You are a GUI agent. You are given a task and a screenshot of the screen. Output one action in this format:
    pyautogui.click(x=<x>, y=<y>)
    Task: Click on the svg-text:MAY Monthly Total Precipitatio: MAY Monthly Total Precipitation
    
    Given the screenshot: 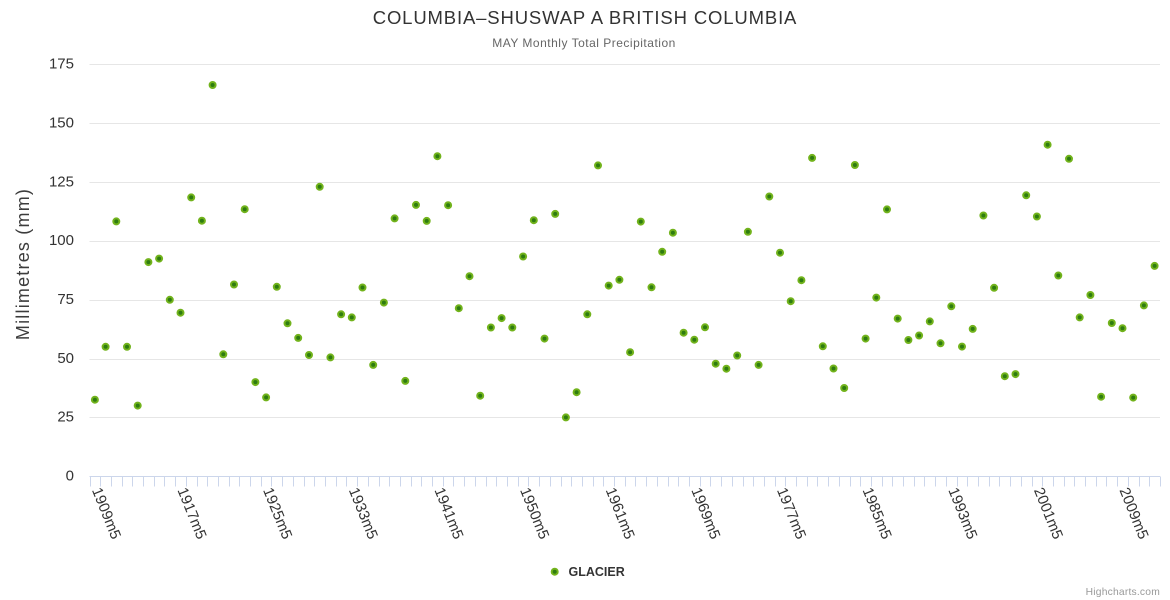 What is the action you would take?
    pyautogui.click(x=584, y=43)
    